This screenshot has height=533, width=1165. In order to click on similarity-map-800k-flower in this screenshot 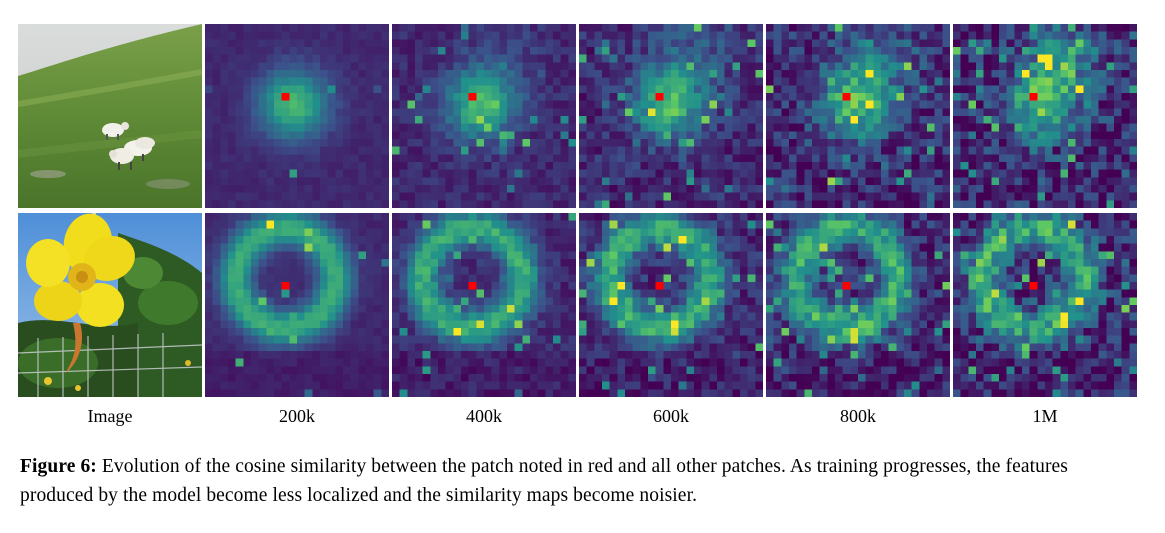, I will do `click(858, 305)`.